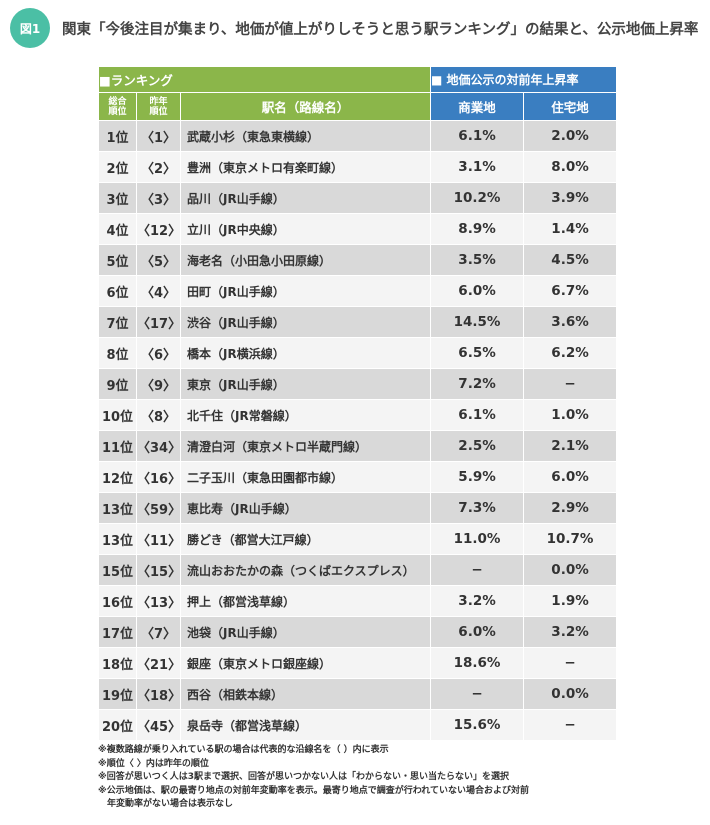  I want to click on footnote: ※複数路線が乗り入れている駅の場合は代表的な沿線名を（ ）内に表示, so click(243, 750).